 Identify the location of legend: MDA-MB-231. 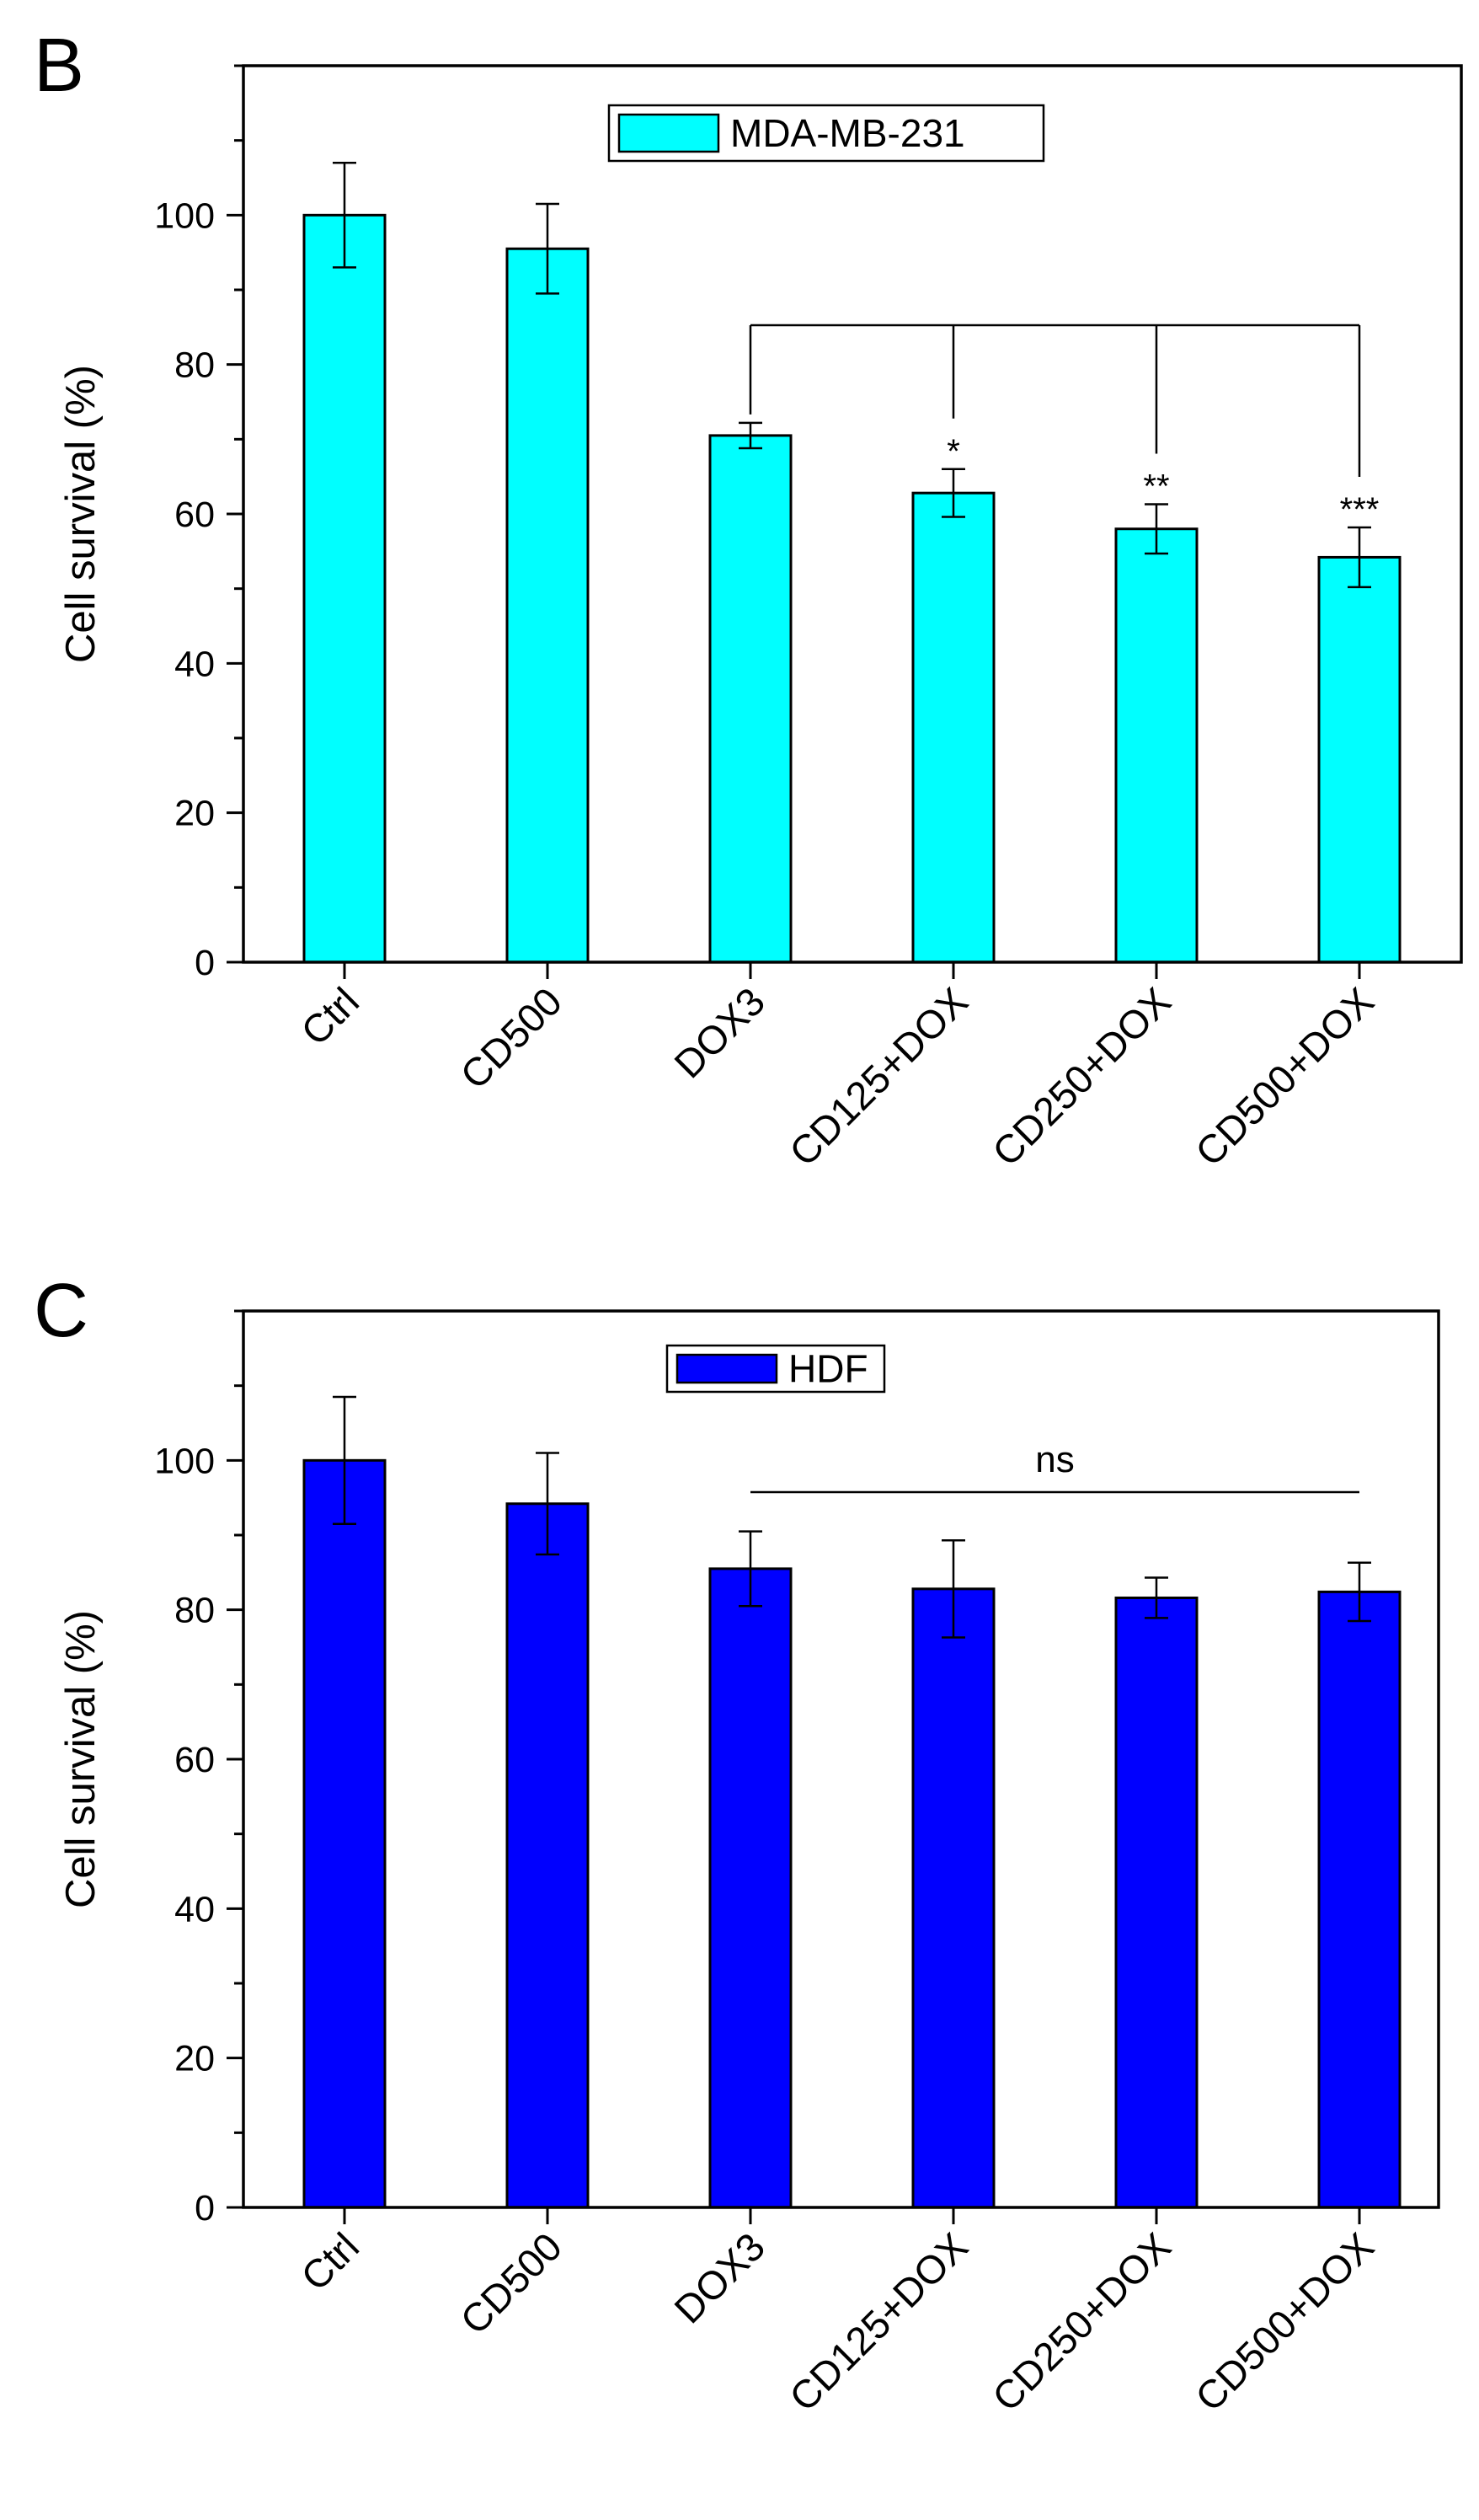
(826, 133).